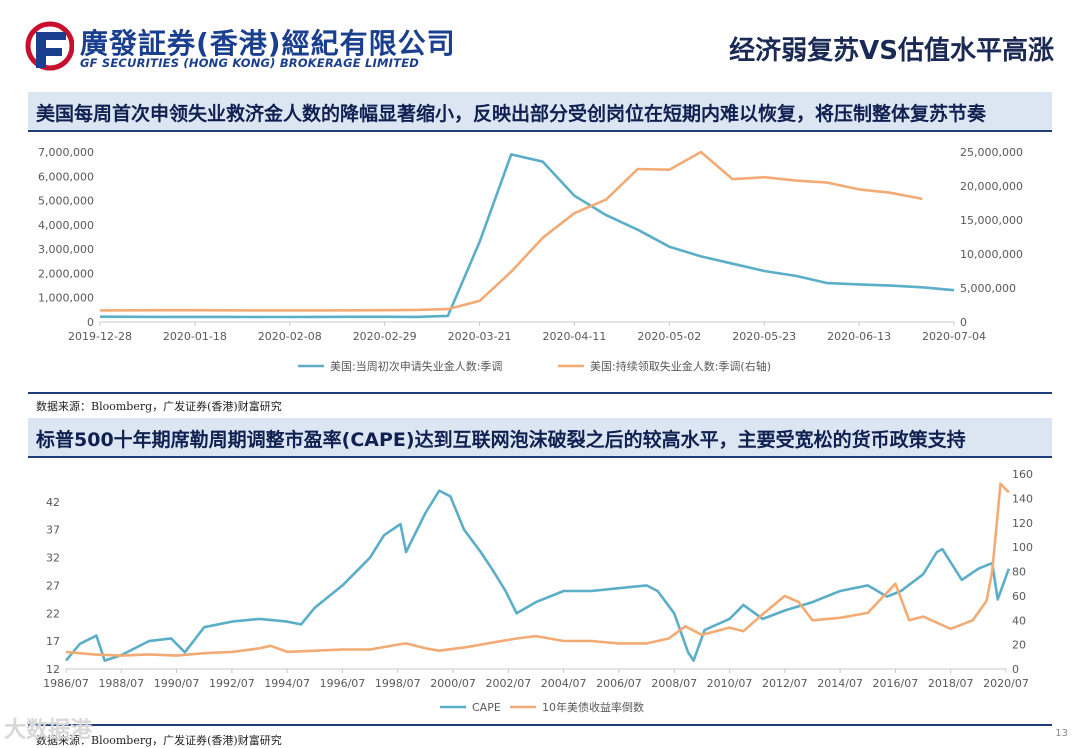  I want to click on y-left-tick-label: 22, so click(53, 613).